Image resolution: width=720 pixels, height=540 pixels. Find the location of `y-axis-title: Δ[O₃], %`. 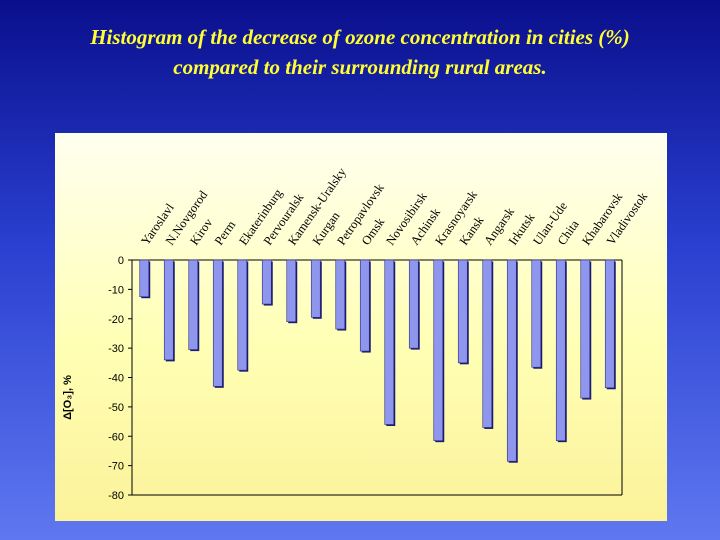

y-axis-title: Δ[O₃], % is located at coordinates (68, 397).